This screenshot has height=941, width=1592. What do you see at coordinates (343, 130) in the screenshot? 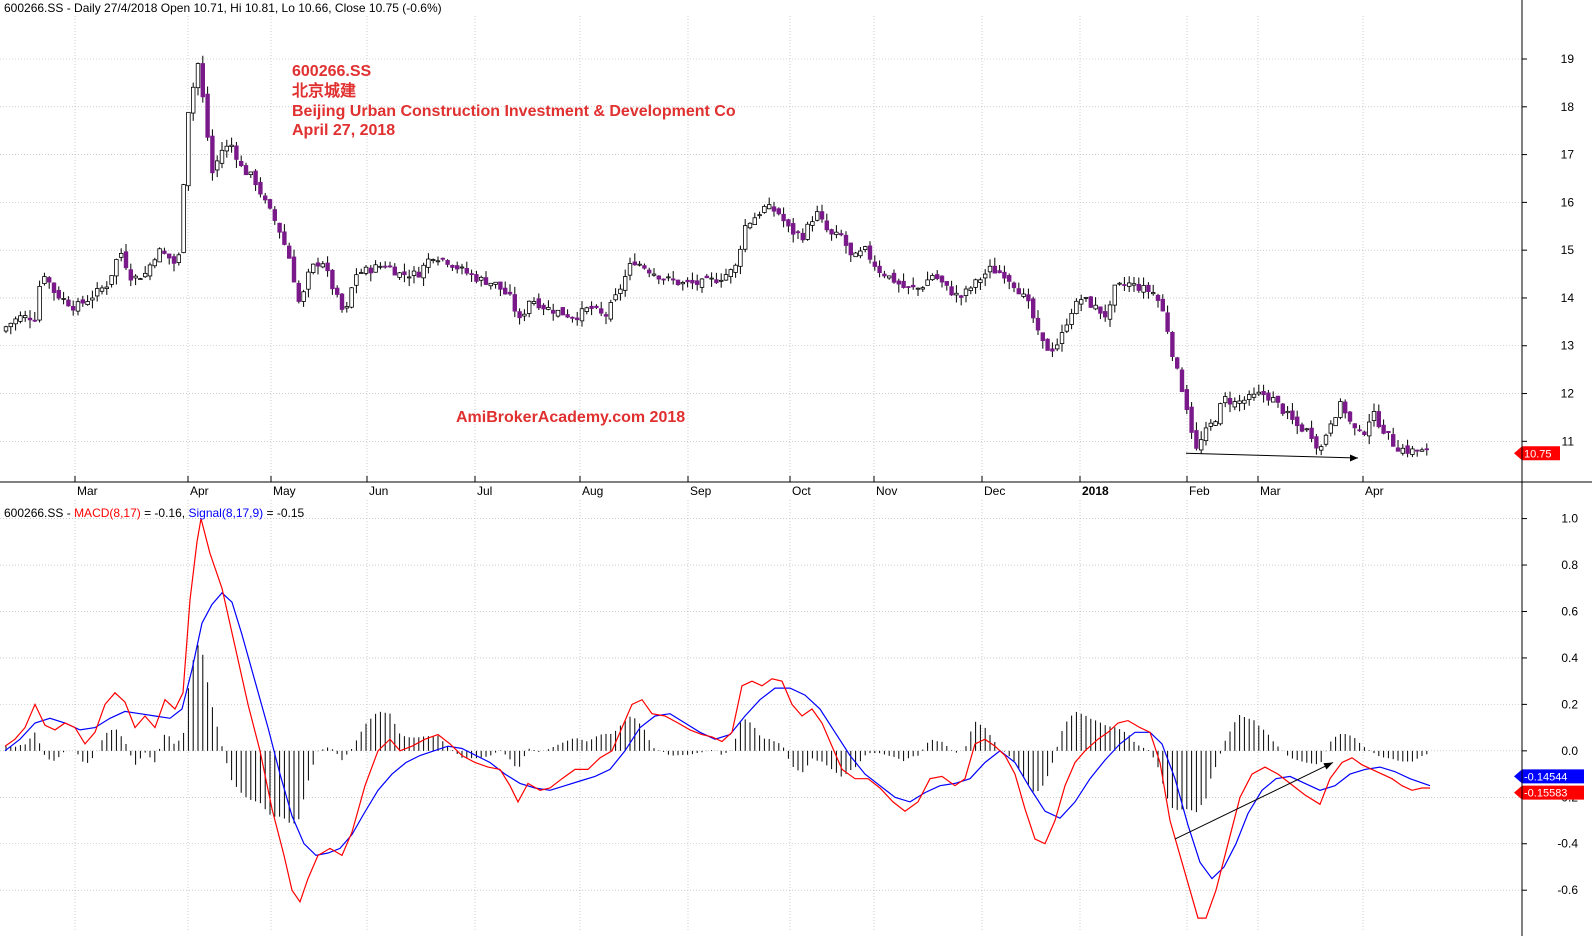
I see `annotation-date: April 27, 2018` at bounding box center [343, 130].